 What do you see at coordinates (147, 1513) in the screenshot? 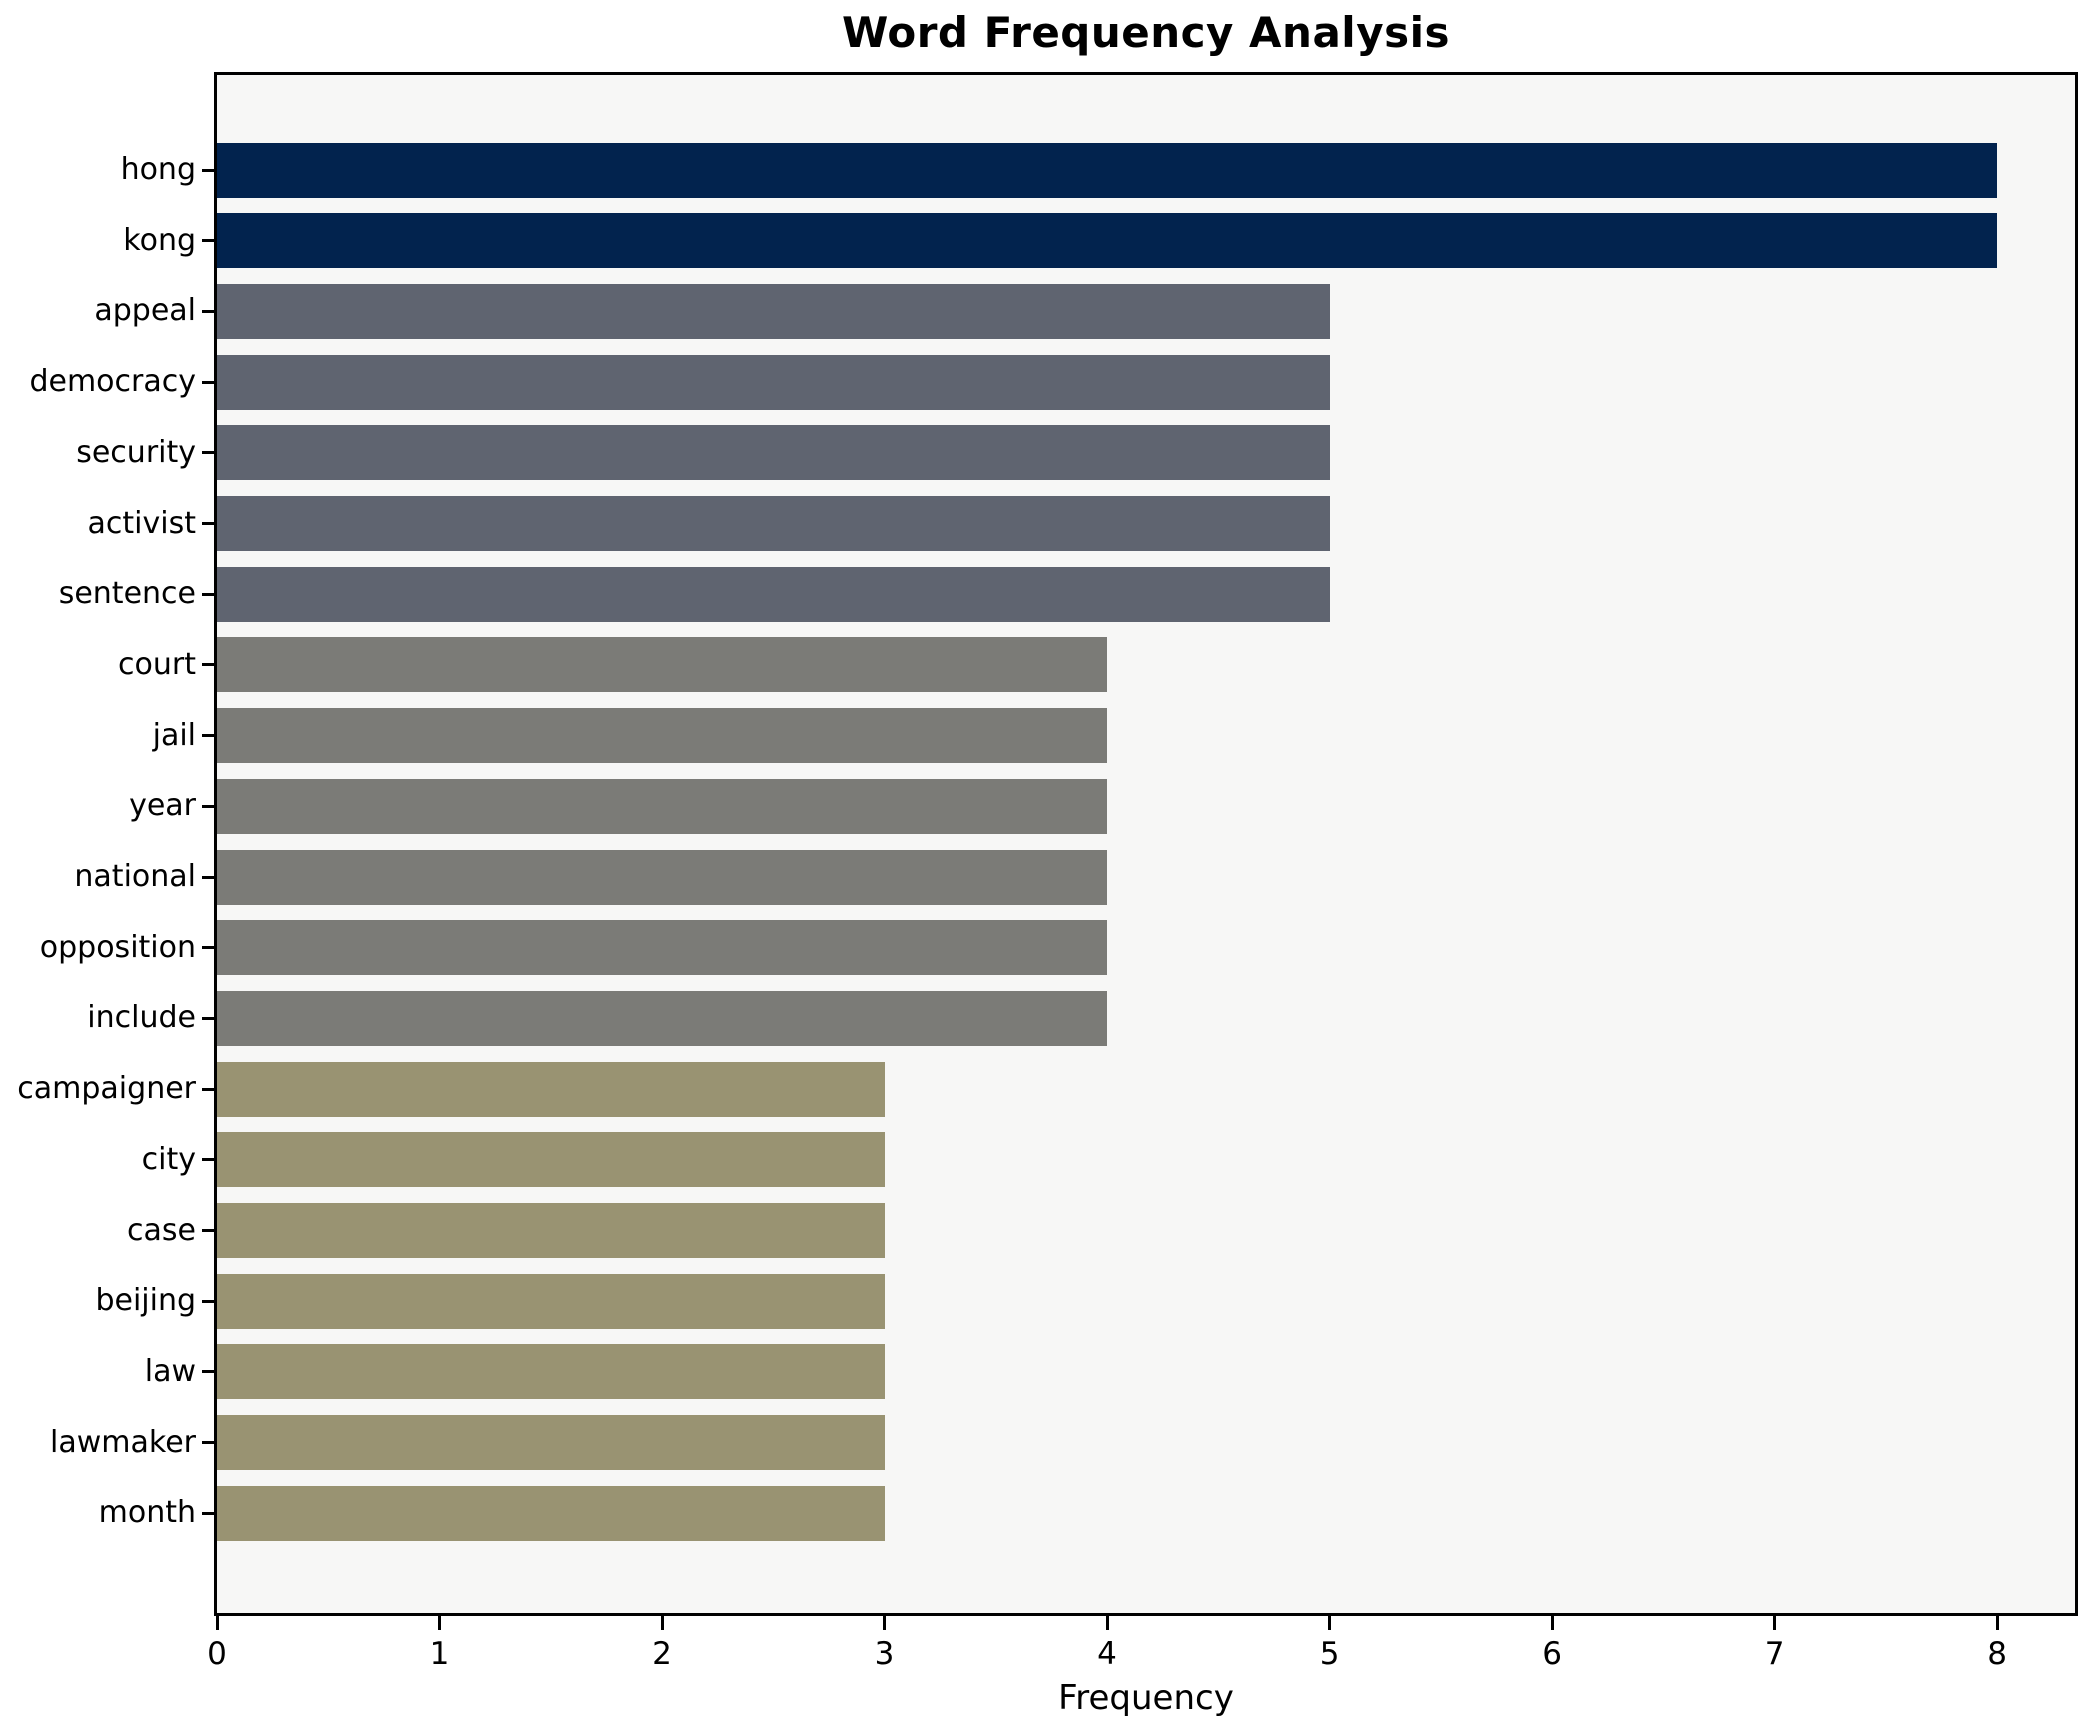
I see `y-tick-label-month: month` at bounding box center [147, 1513].